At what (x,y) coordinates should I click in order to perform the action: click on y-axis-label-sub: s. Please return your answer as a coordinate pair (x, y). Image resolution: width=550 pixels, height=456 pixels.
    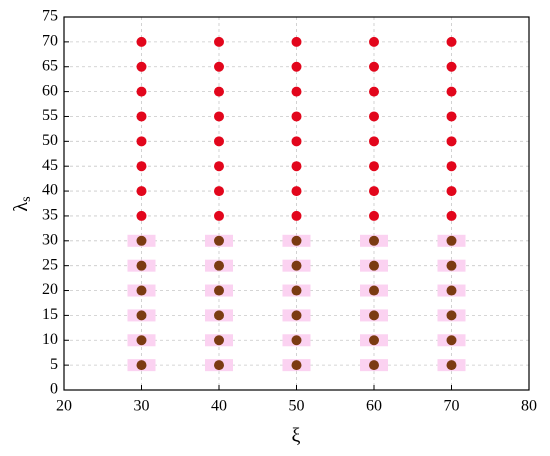
    Looking at the image, I should click on (26, 198).